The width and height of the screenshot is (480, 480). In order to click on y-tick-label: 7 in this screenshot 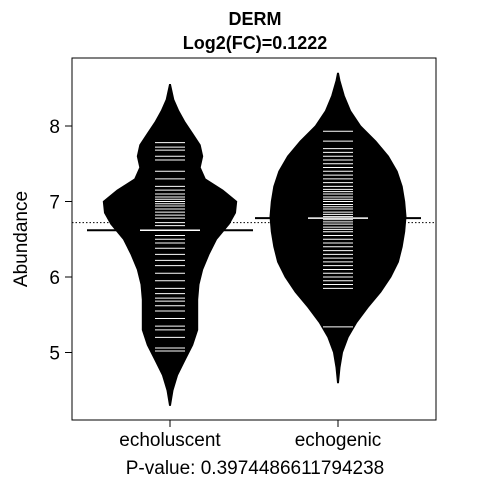, I will do `click(54, 203)`.